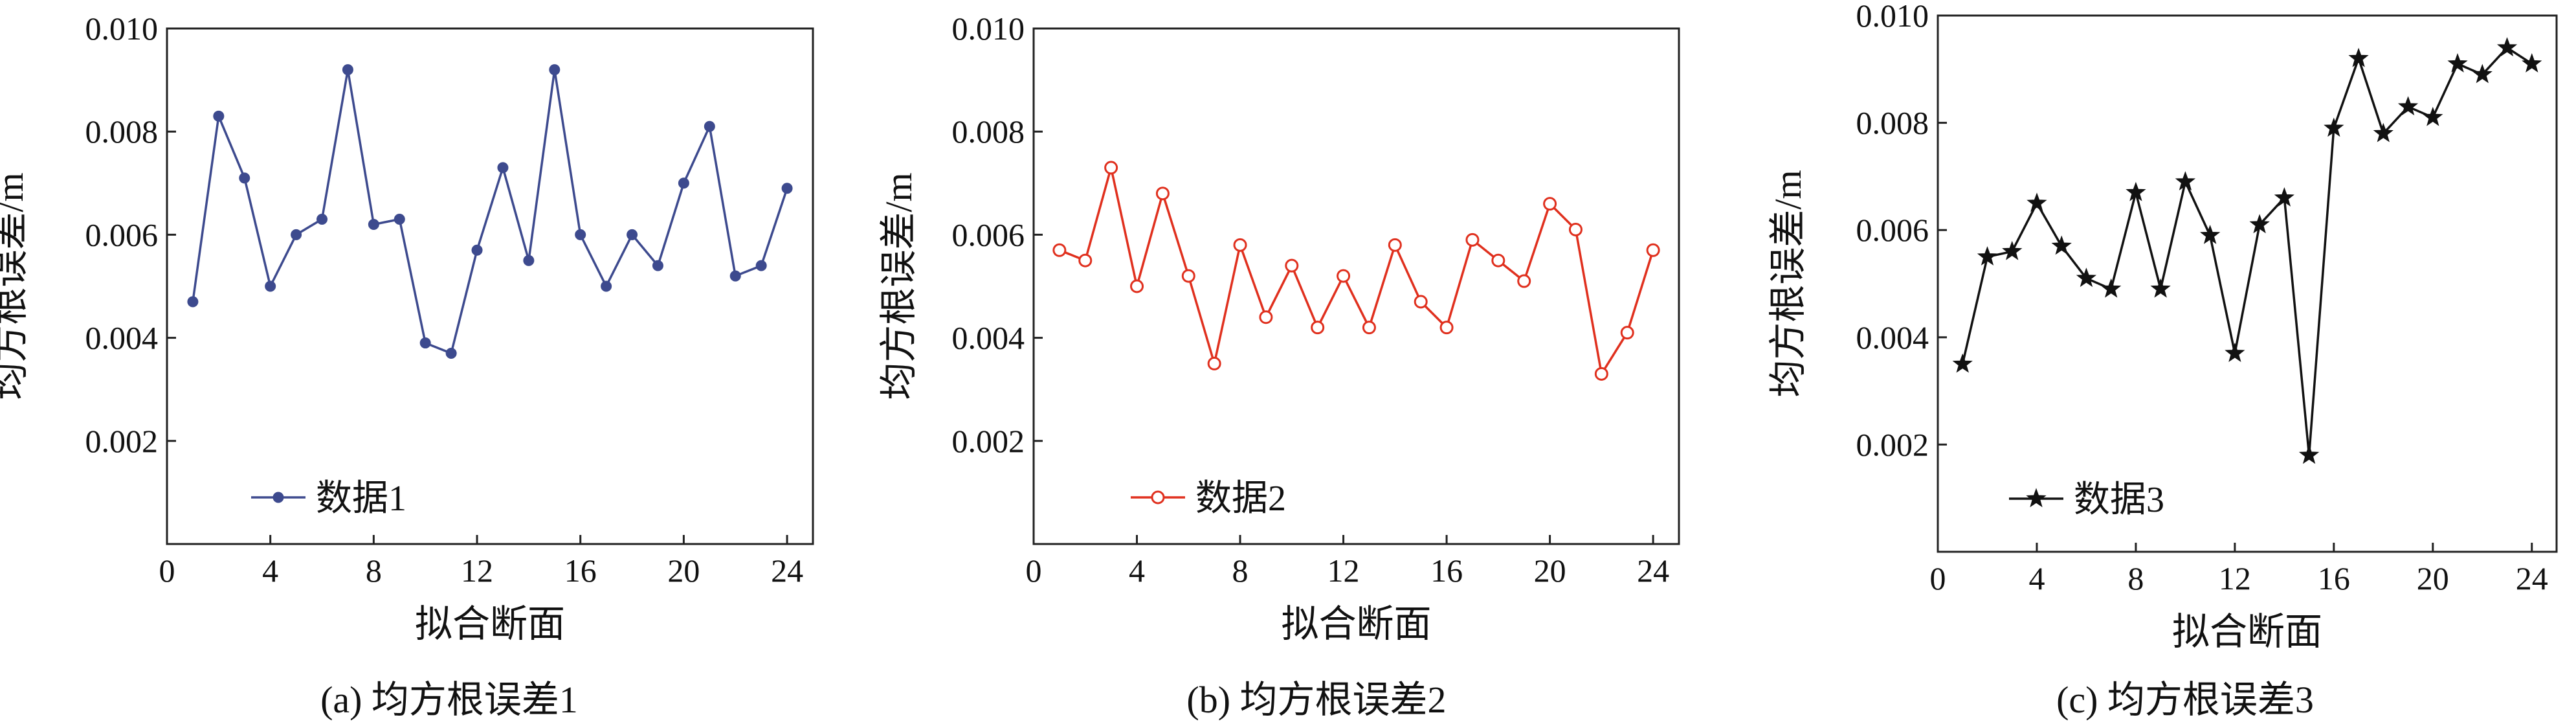 The height and width of the screenshot is (726, 2576). I want to click on panel-caption: (c) 均方根误差3, so click(2185, 700).